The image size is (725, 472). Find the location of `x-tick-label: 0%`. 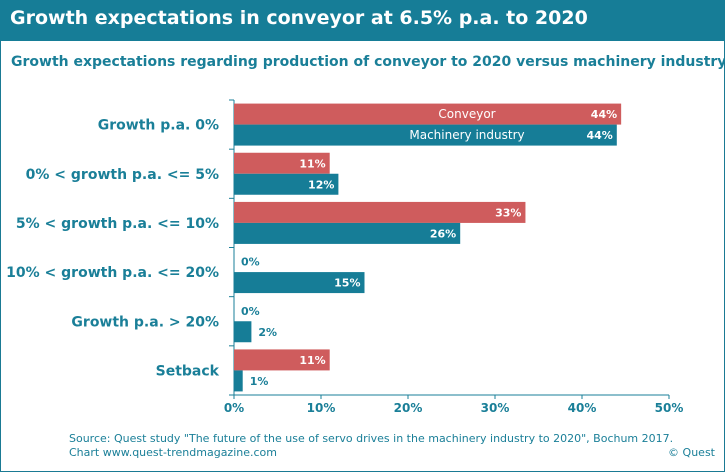

x-tick-label: 0% is located at coordinates (234, 408).